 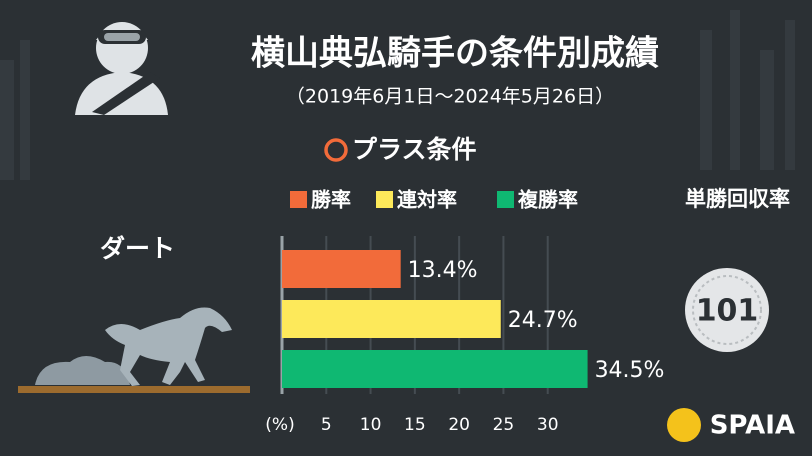 I want to click on legend-label: 複勝率, so click(x=548, y=200).